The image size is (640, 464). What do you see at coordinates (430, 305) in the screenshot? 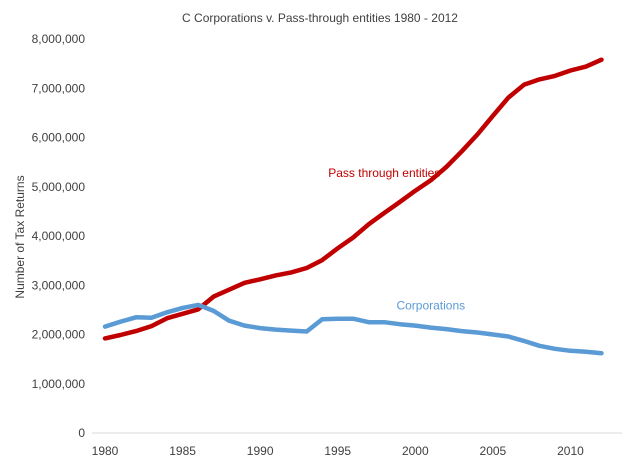
I see `corporations-label: Corporations` at bounding box center [430, 305].